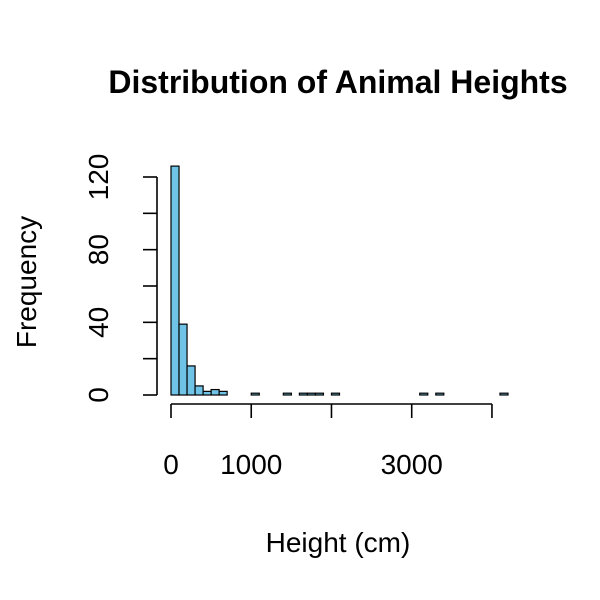  Describe the element at coordinates (328, 441) in the screenshot. I see `x-axis: 0 1000 3000` at that location.